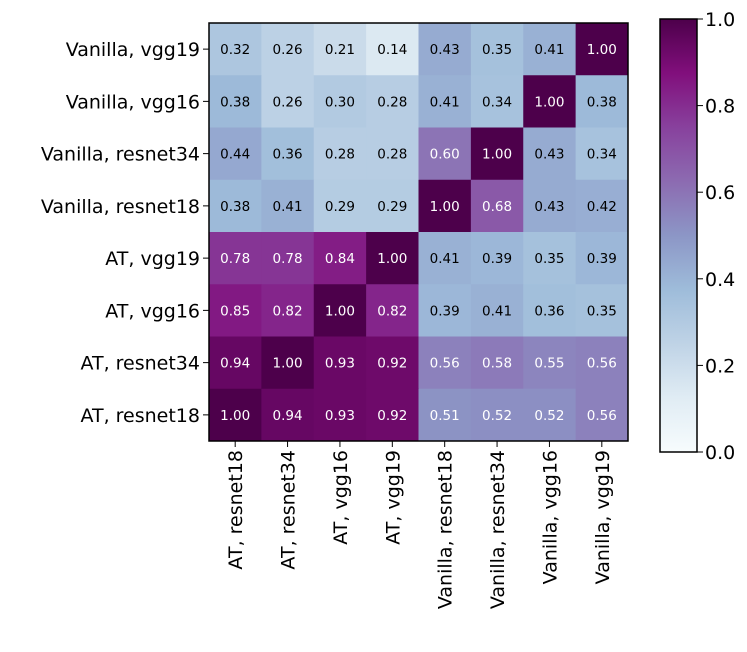 The image size is (747, 652). What do you see at coordinates (152, 259) in the screenshot?
I see `row-label: AT, vgg19` at bounding box center [152, 259].